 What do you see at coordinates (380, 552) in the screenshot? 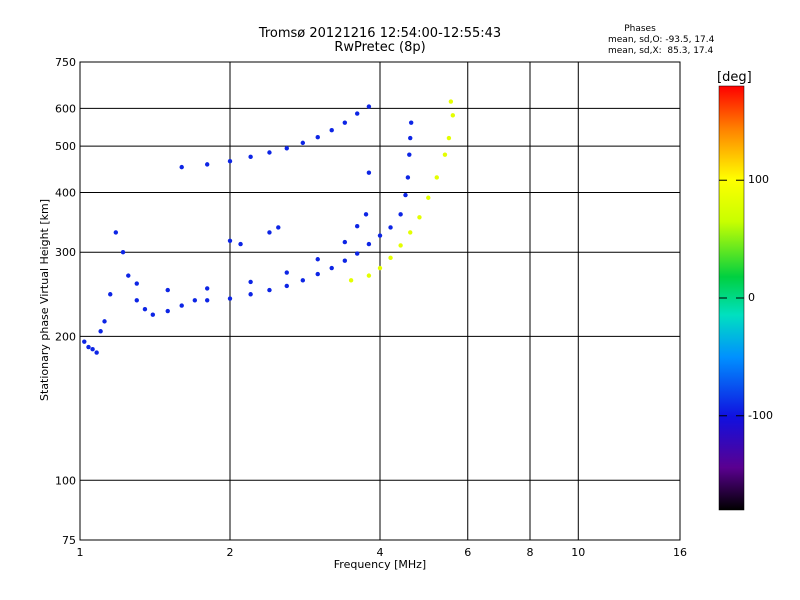
I see `x-tick-label: 4` at bounding box center [380, 552].